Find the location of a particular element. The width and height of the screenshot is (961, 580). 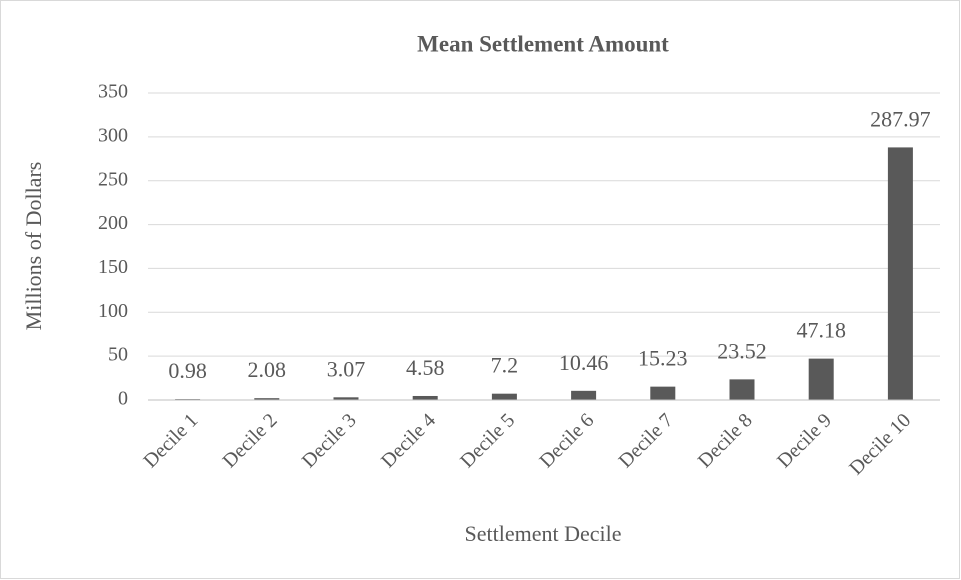

data-label: 10.46 is located at coordinates (584, 362).